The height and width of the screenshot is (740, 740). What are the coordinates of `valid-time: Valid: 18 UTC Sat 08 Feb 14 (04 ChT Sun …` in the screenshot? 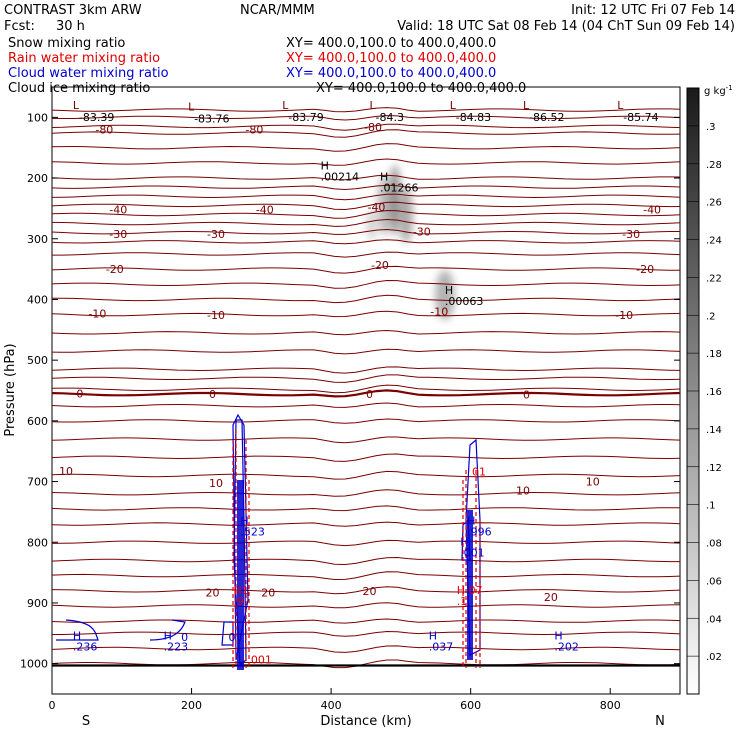 It's located at (566, 26).